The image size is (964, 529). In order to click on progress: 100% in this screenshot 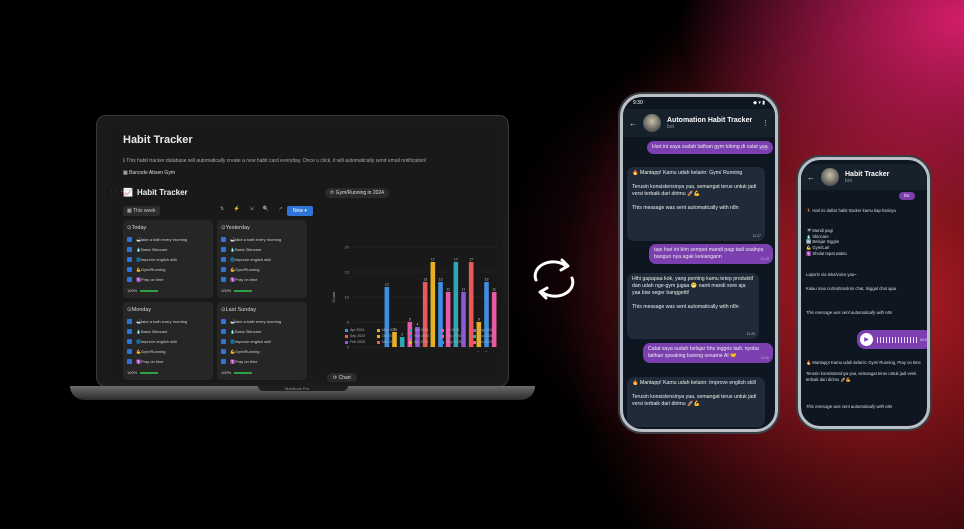, I will do `click(237, 290)`.